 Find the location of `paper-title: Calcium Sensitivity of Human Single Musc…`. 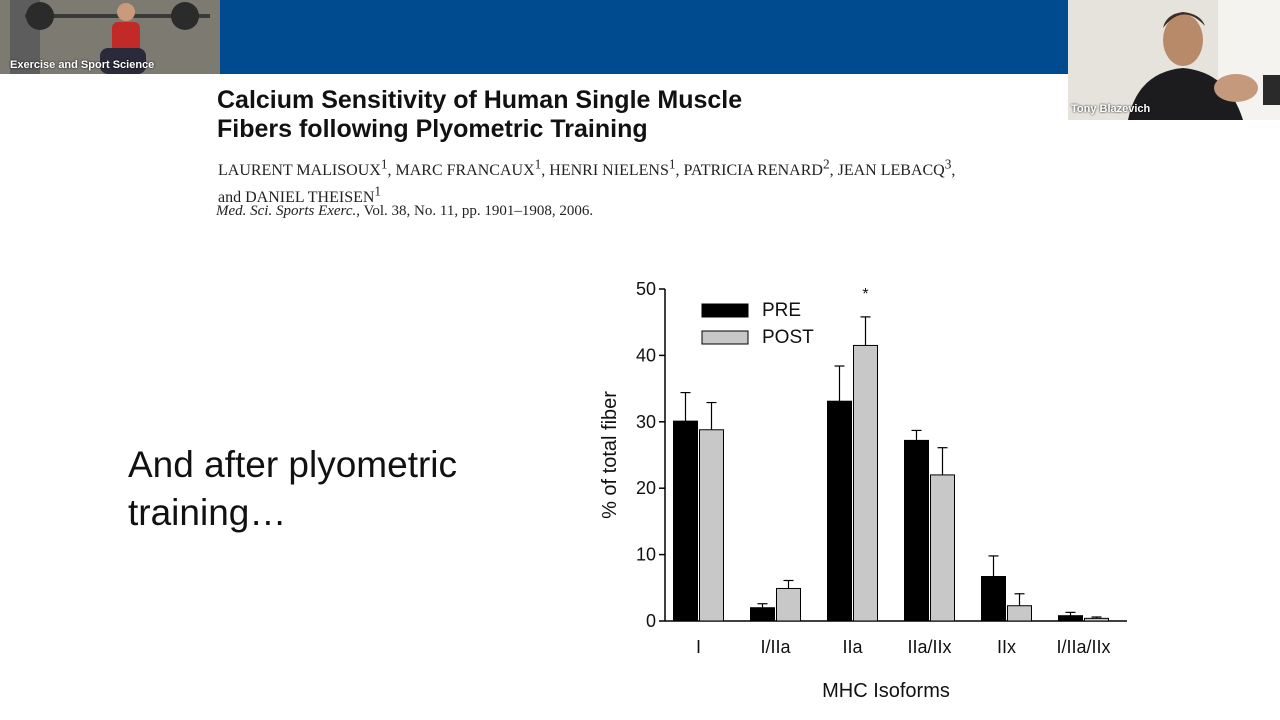

paper-title: Calcium Sensitivity of Human Single Musc… is located at coordinates (597, 115).